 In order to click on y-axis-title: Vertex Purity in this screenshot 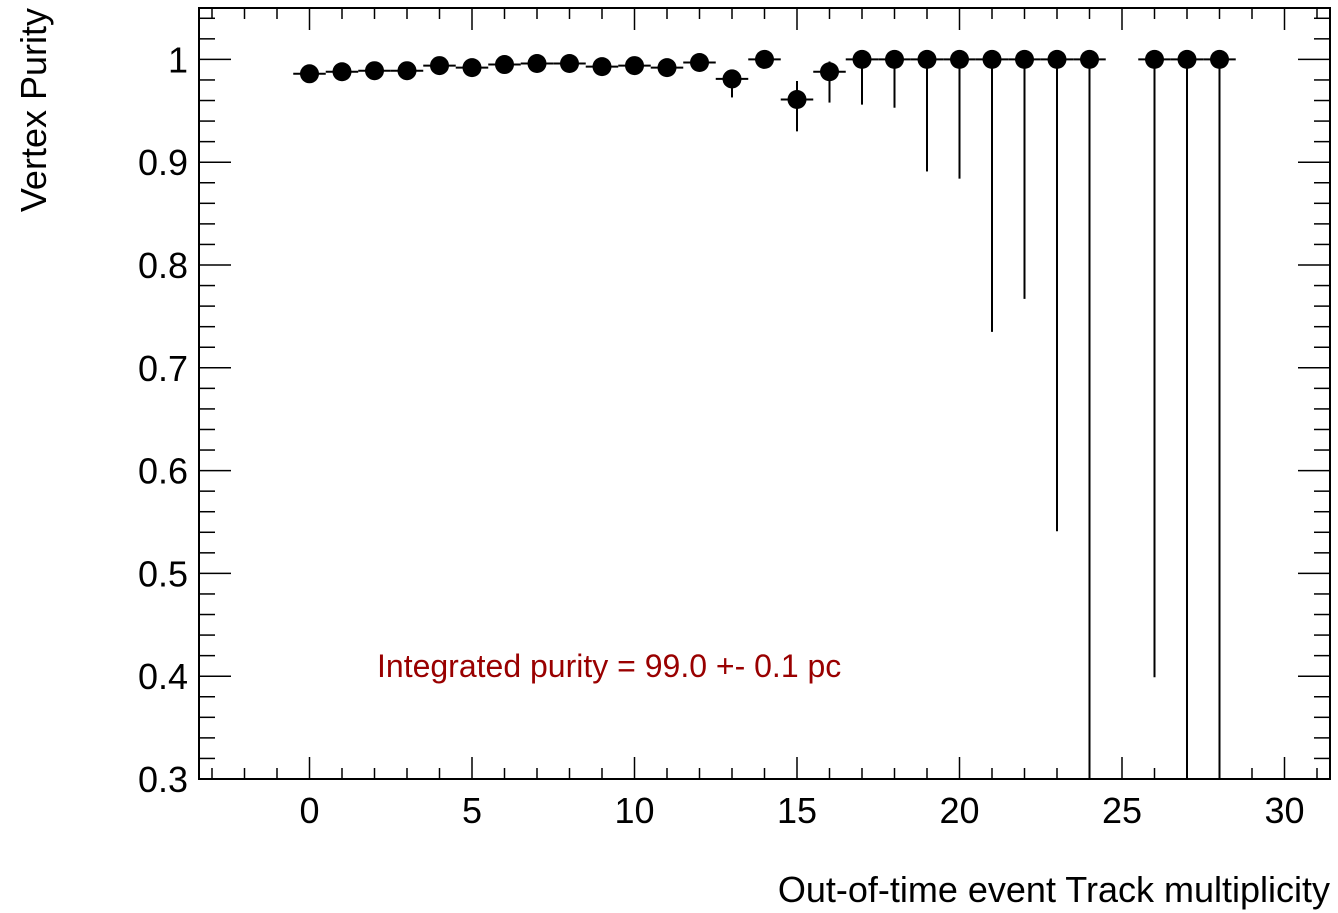, I will do `click(33, 110)`.